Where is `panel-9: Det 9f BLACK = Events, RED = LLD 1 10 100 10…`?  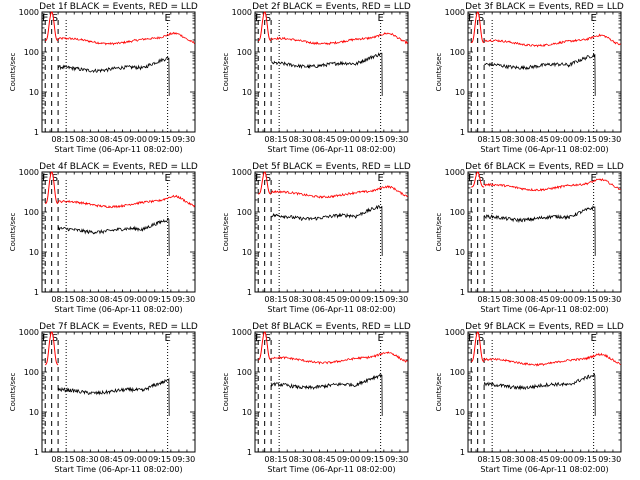
panel-9: Det 9f BLACK = Events, RED = LLD 1 10 100 10… is located at coordinates (529, 398).